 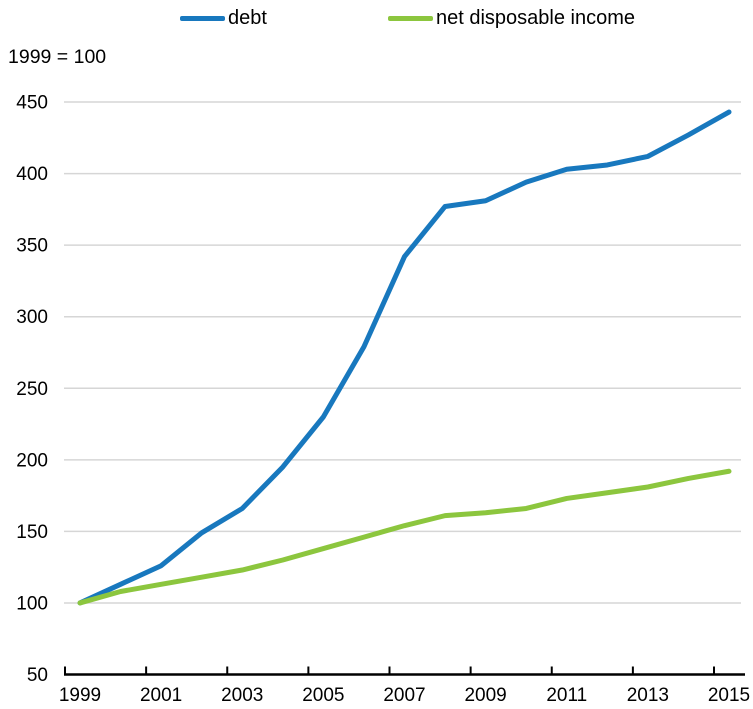 I want to click on x-axis-label: 2001, so click(x=161, y=695).